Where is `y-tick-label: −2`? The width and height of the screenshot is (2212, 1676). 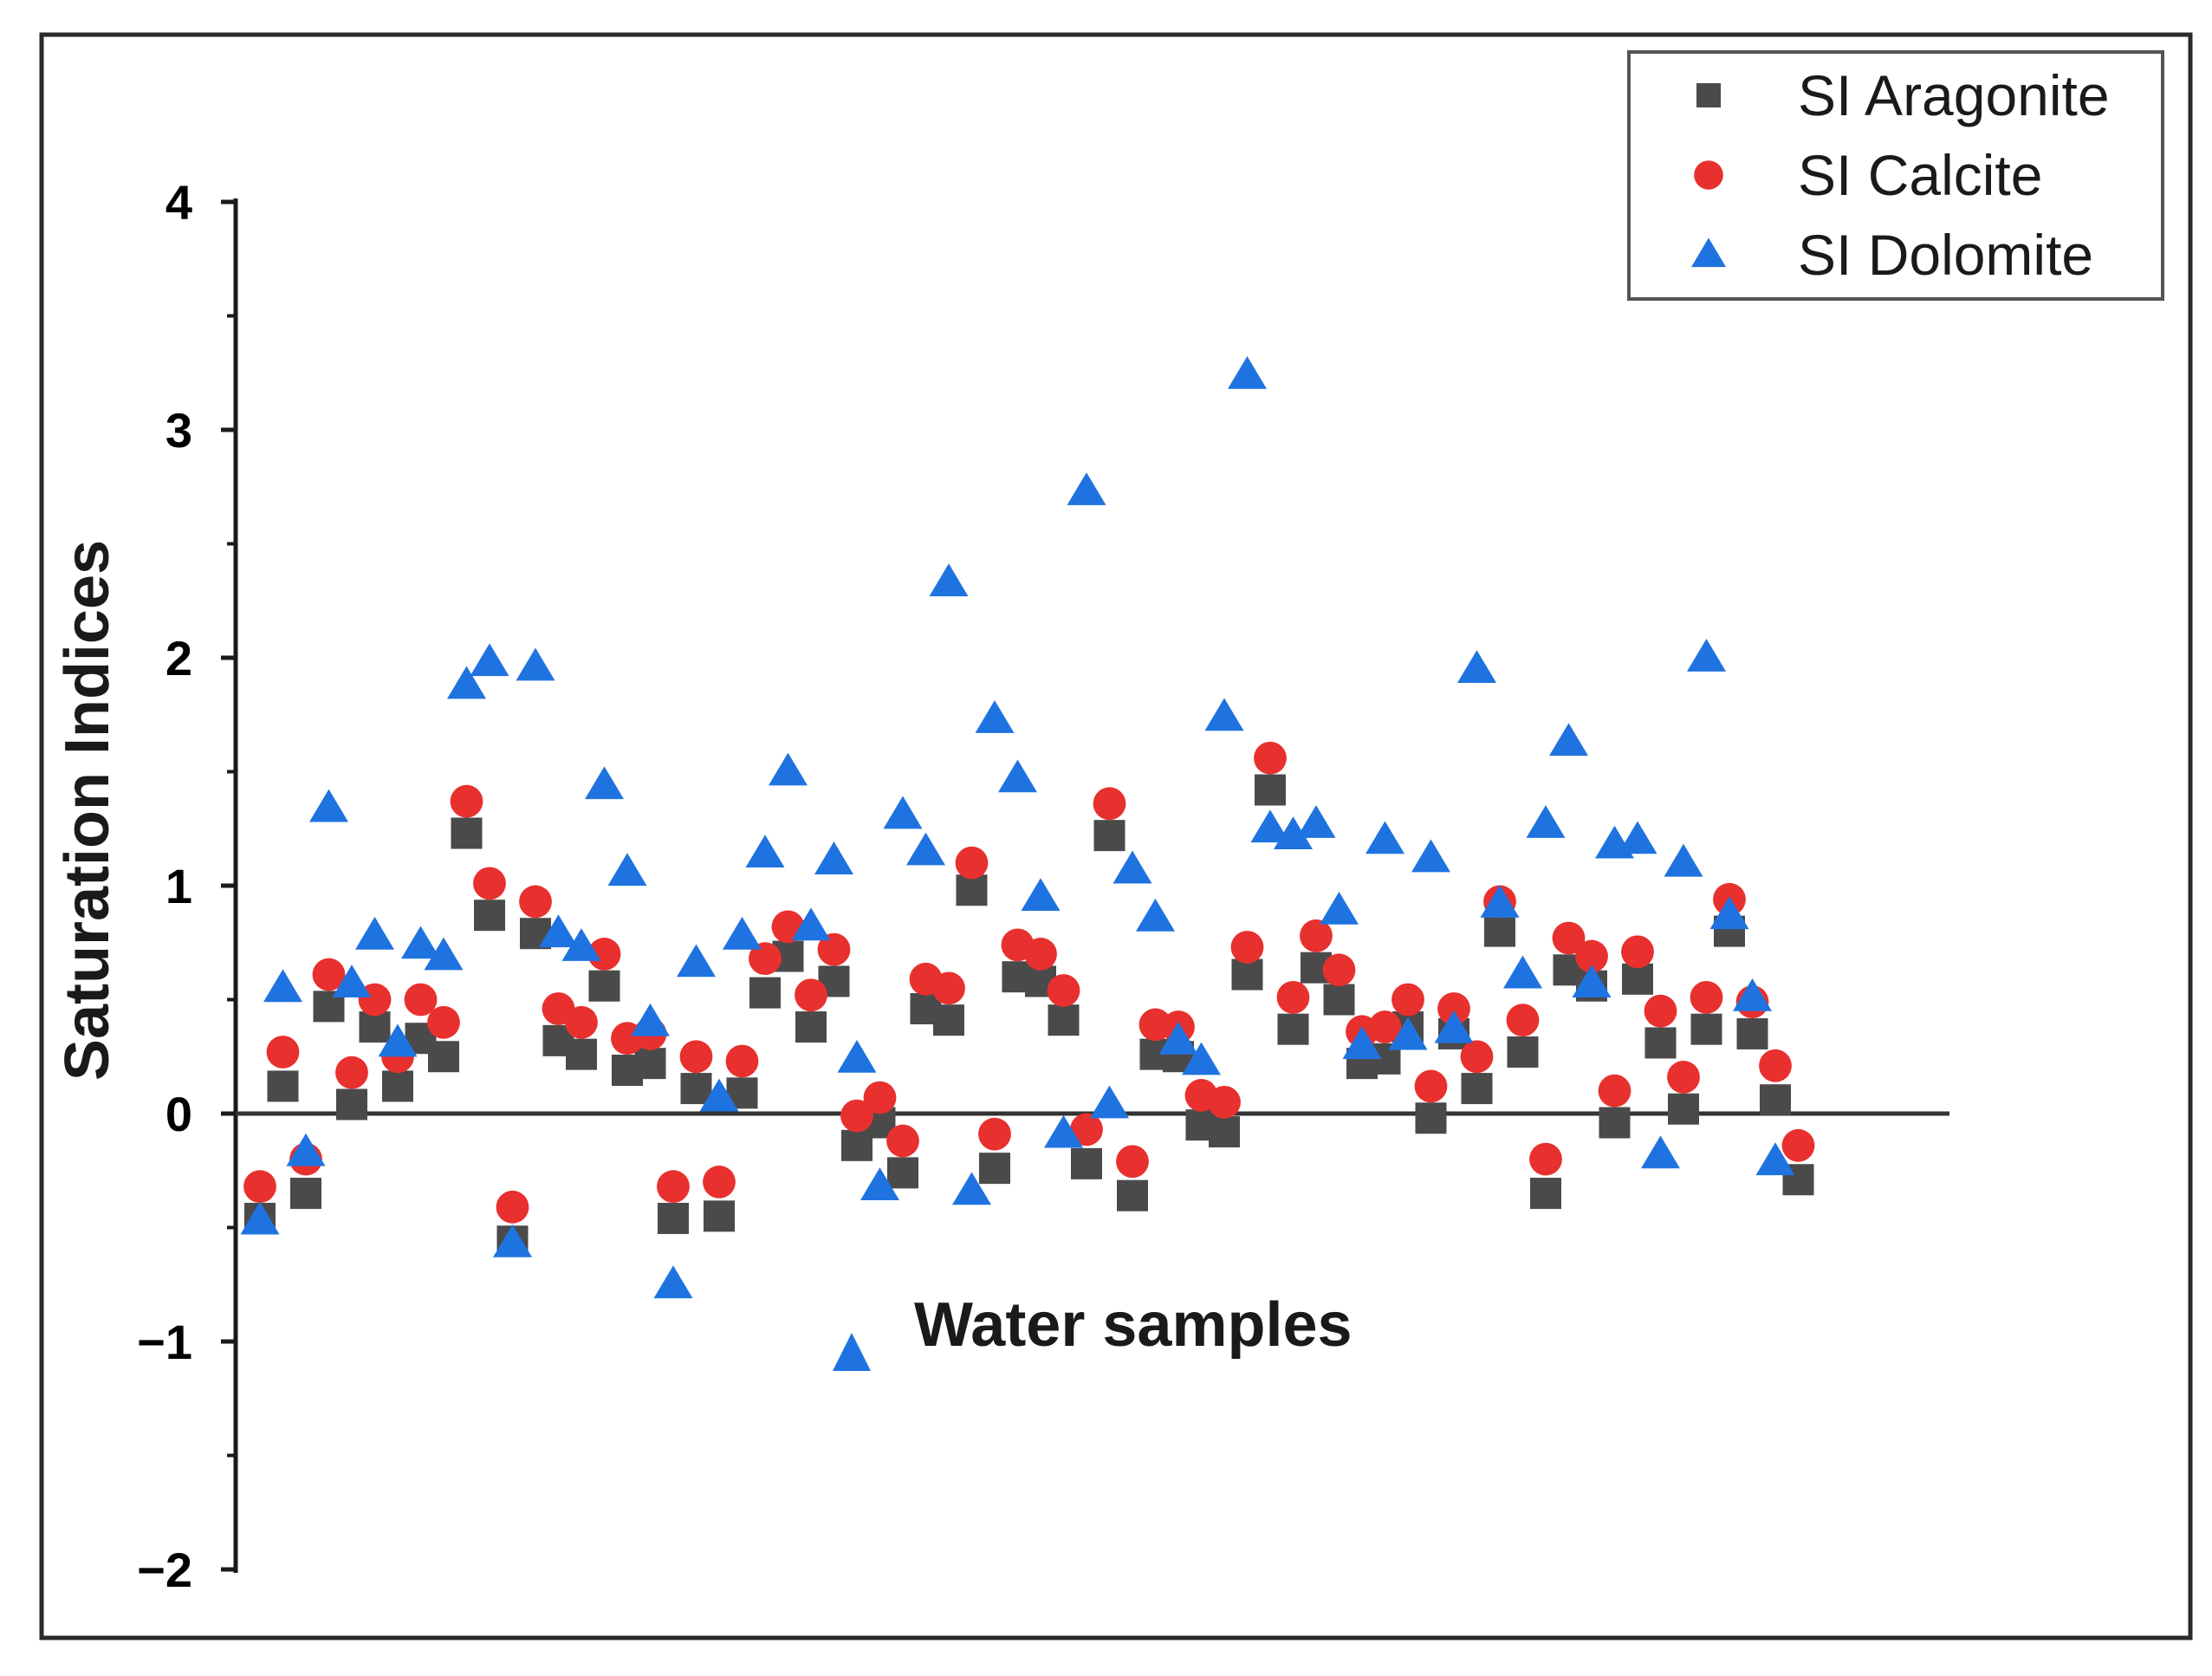
y-tick-label: −2 is located at coordinates (164, 1570).